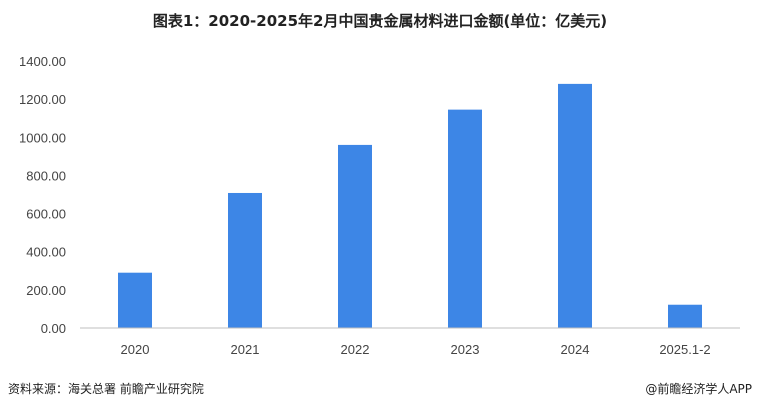 This screenshot has width=760, height=409. Describe the element at coordinates (355, 349) in the screenshot. I see `x-tick-label: 2022` at that location.